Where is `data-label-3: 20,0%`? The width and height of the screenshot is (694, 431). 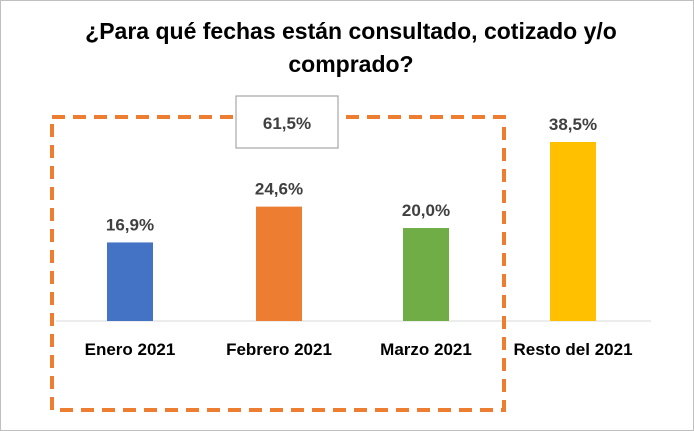
data-label-3: 20,0% is located at coordinates (426, 210).